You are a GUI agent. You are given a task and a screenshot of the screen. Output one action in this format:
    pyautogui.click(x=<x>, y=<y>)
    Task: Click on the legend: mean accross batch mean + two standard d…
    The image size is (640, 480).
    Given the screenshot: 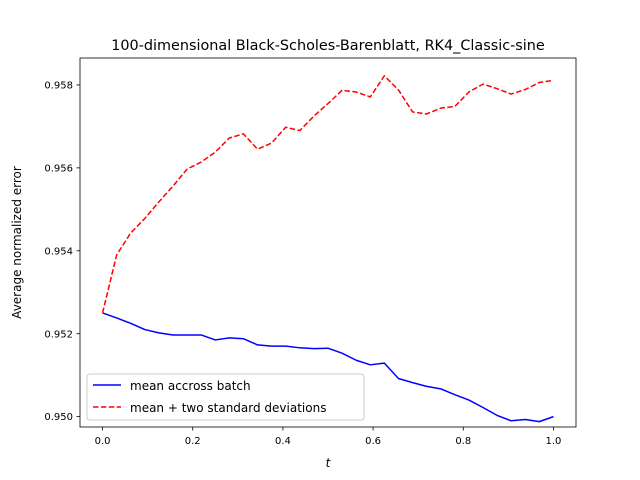 What is the action you would take?
    pyautogui.click(x=225, y=397)
    